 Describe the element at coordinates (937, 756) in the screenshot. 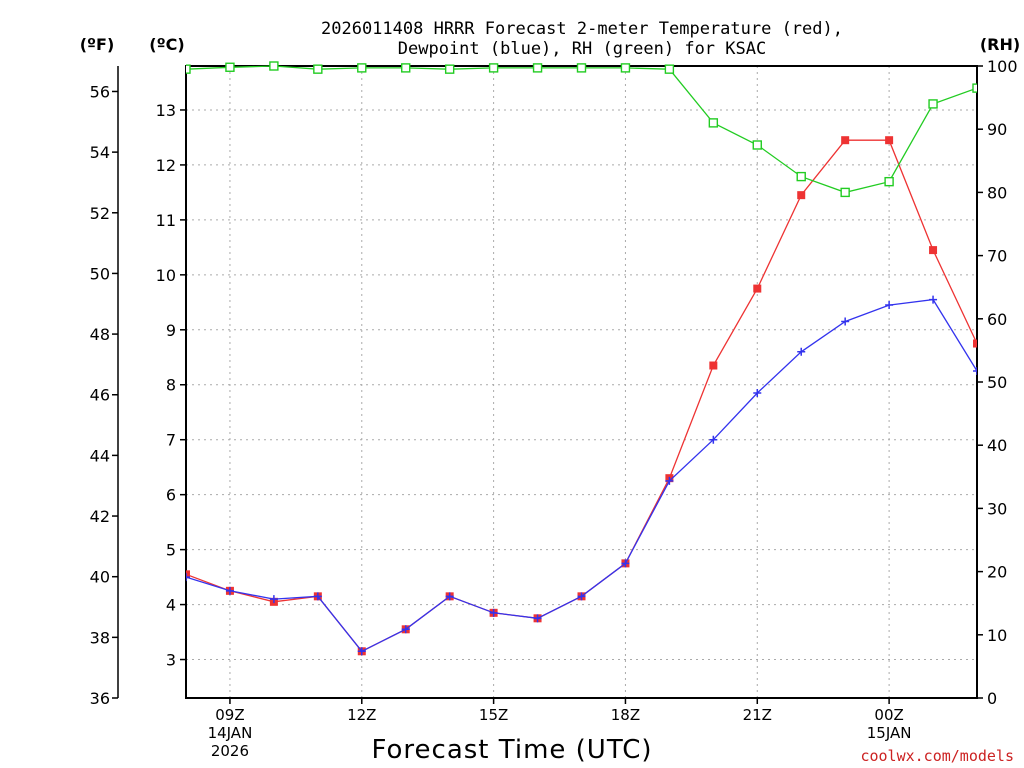

I see `credit-text: coolwx.com/models` at that location.